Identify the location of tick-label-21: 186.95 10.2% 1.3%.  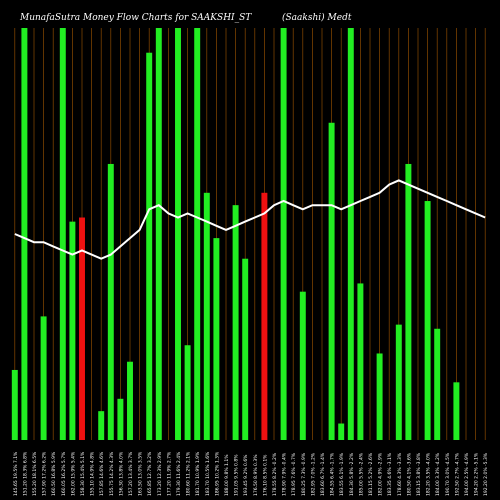
(217, 473).